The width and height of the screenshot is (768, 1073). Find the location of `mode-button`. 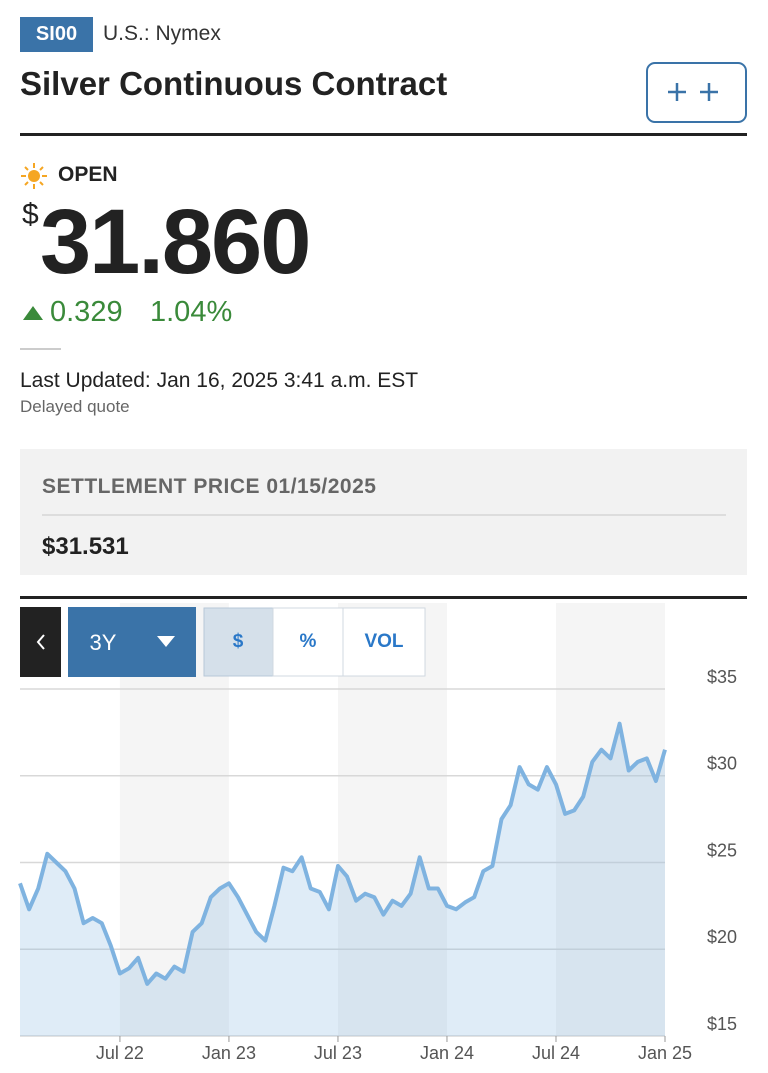

mode-button is located at coordinates (384, 642).